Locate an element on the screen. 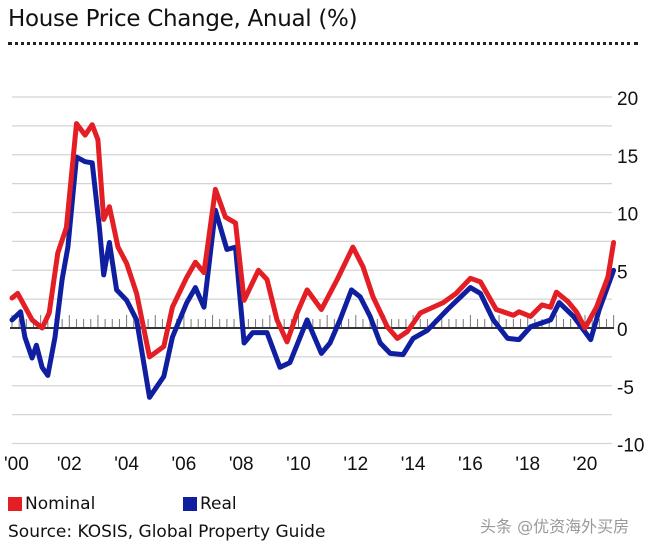  x-tick-label: '14 is located at coordinates (413, 464).